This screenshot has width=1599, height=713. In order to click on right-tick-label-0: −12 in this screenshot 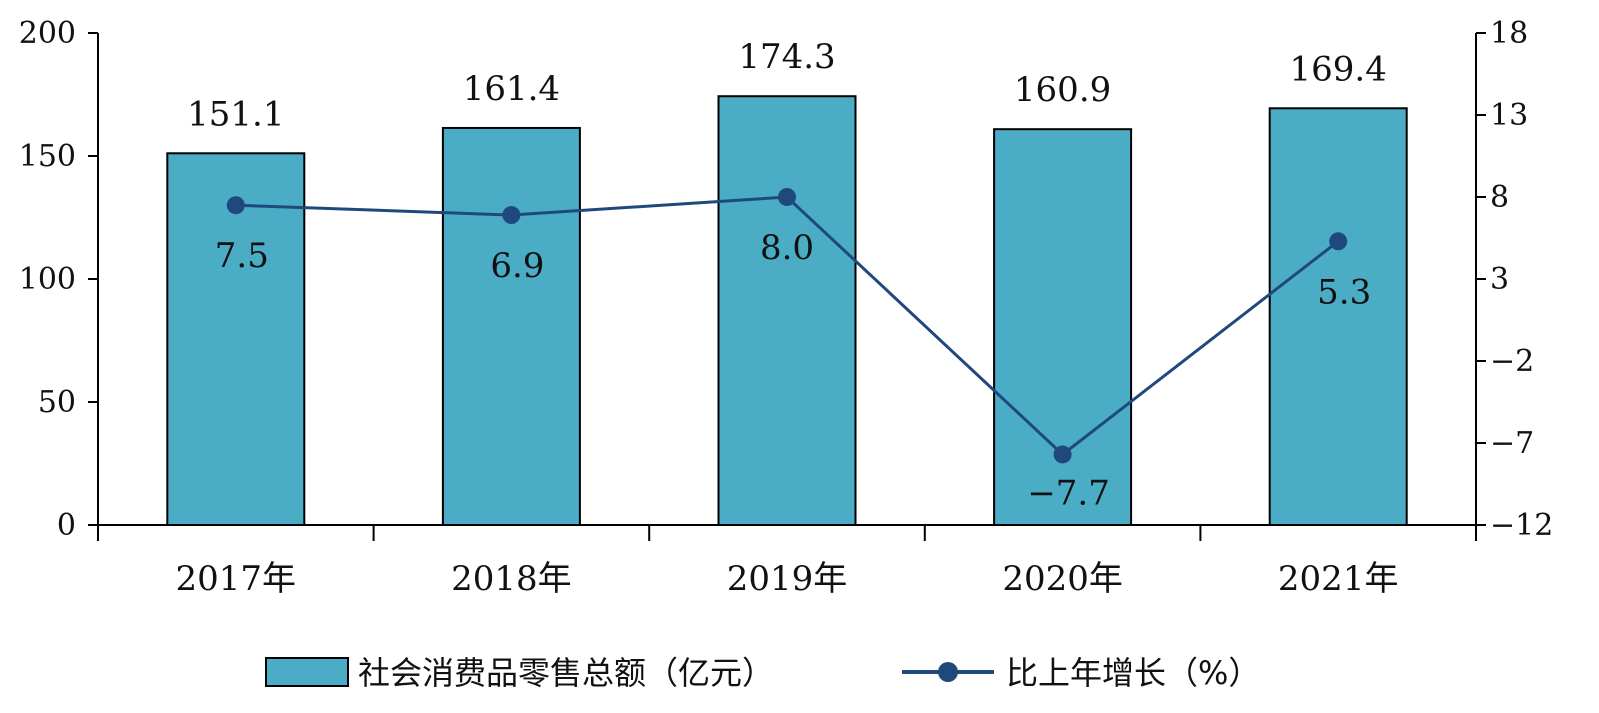, I will do `click(1521, 525)`.